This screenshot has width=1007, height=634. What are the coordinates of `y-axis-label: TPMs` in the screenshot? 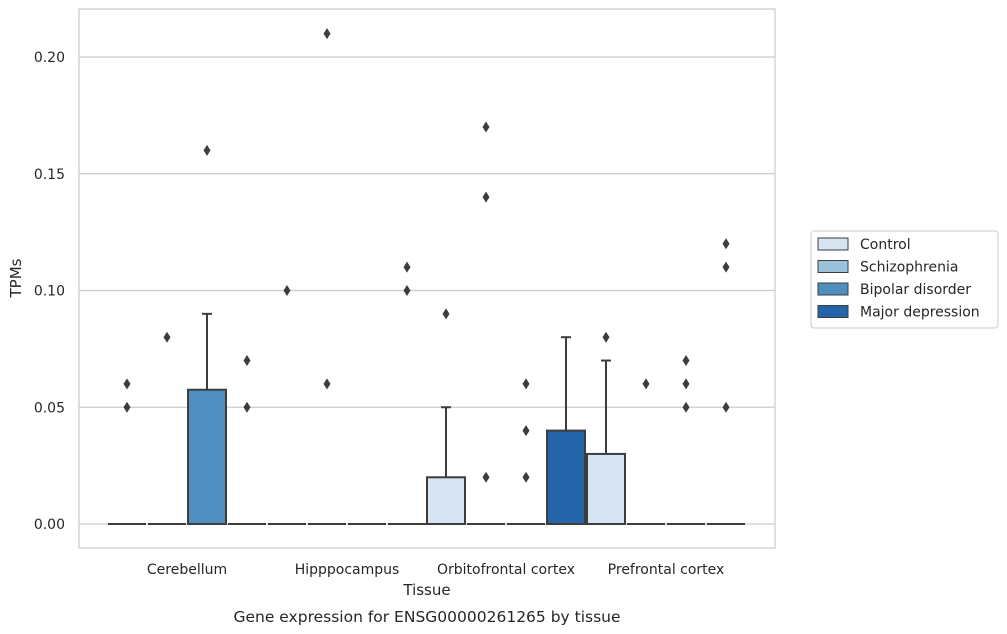 It's located at (16, 278).